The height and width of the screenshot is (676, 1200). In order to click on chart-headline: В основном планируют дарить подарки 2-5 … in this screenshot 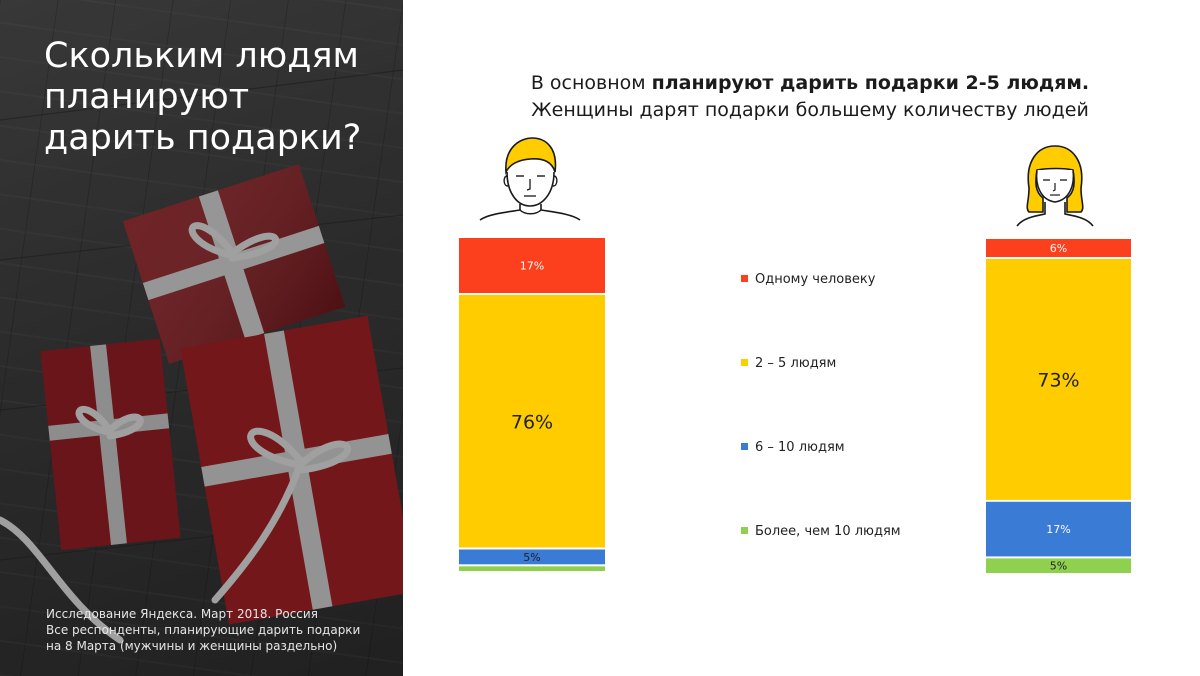, I will do `click(810, 97)`.